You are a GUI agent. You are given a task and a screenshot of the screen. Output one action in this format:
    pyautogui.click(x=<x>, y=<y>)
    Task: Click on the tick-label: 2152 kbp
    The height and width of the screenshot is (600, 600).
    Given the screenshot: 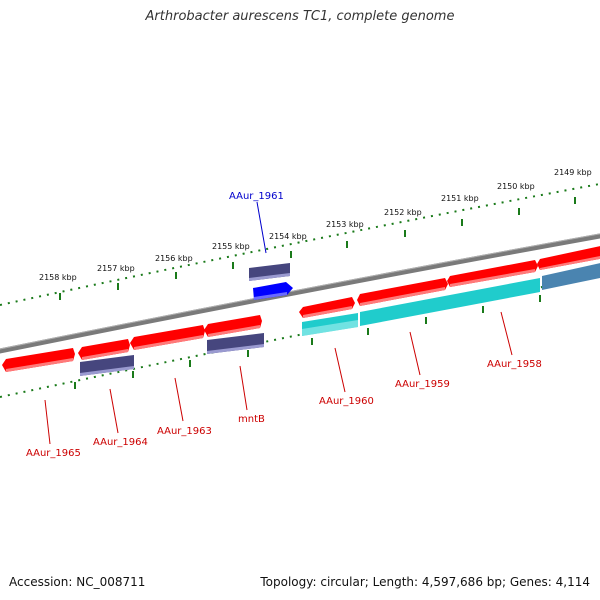 What is the action you would take?
    pyautogui.click(x=403, y=212)
    